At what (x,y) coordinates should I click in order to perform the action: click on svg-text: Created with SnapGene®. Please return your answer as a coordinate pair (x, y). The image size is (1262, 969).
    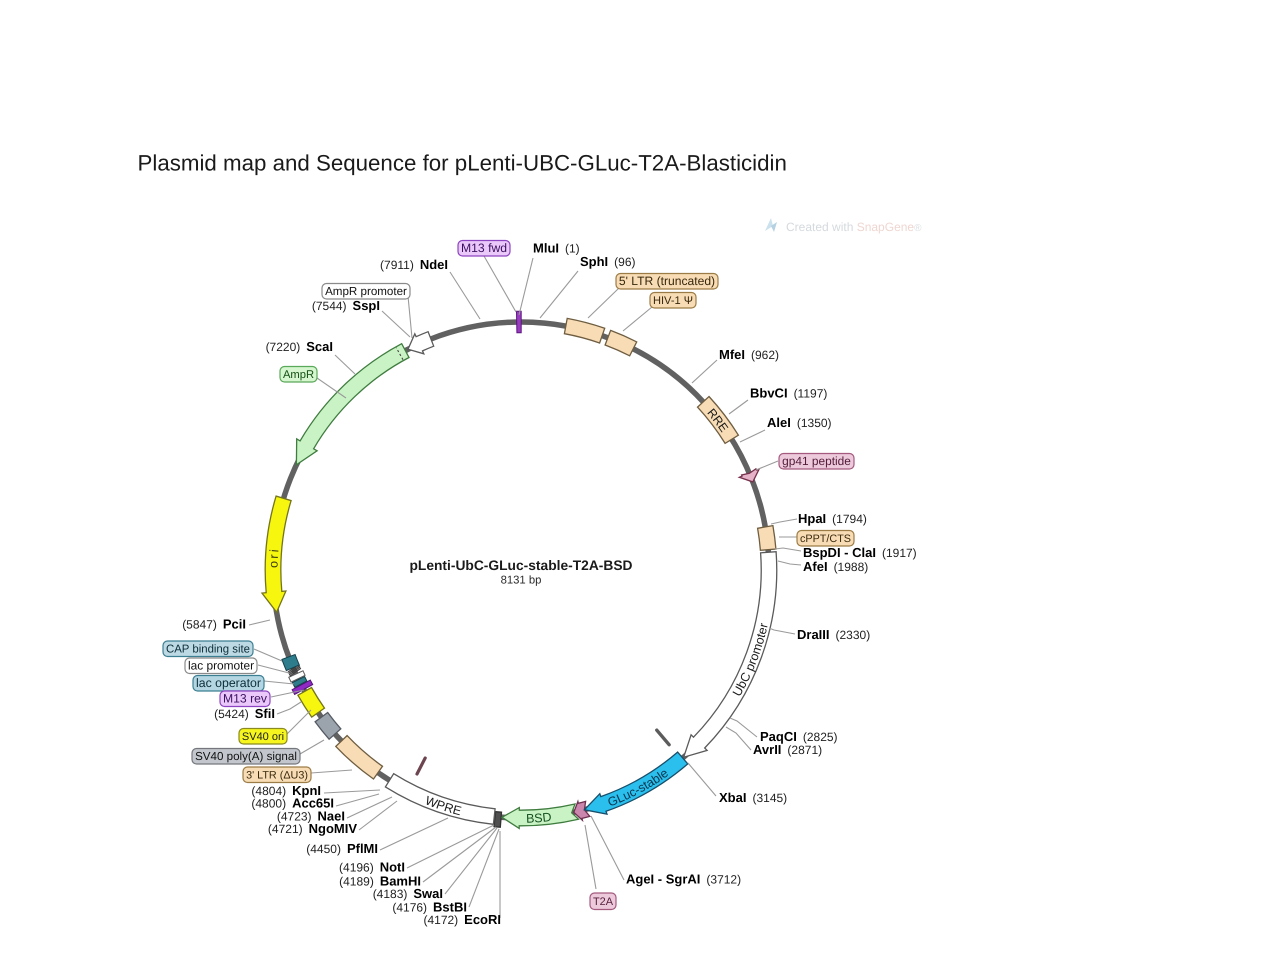
    Looking at the image, I should click on (854, 227).